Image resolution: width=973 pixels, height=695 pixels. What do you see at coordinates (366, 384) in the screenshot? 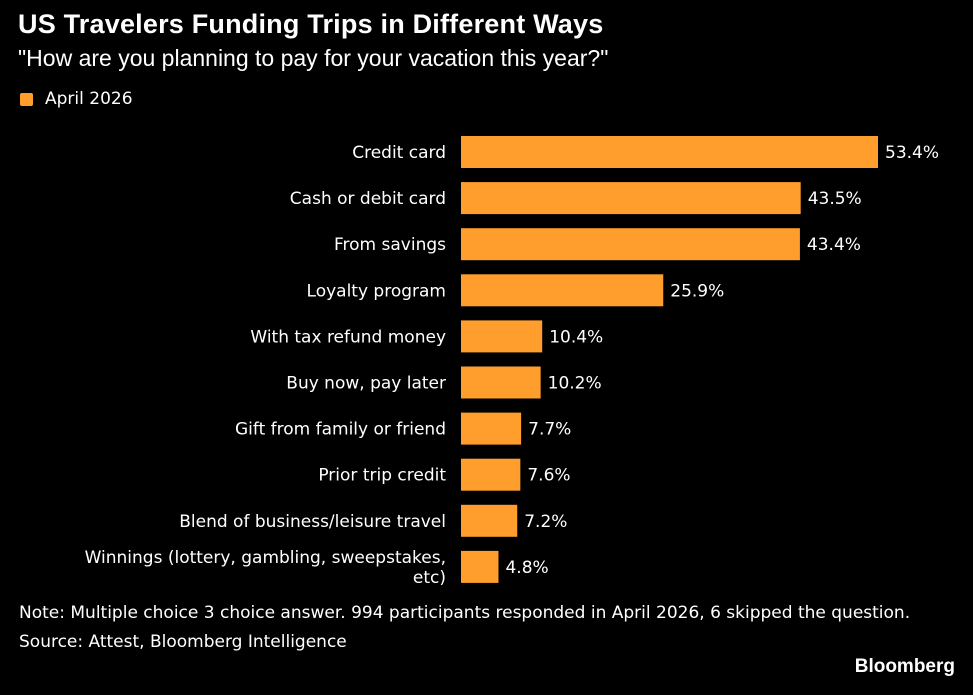
I see `category-label-6: Buy now, pay later` at bounding box center [366, 384].